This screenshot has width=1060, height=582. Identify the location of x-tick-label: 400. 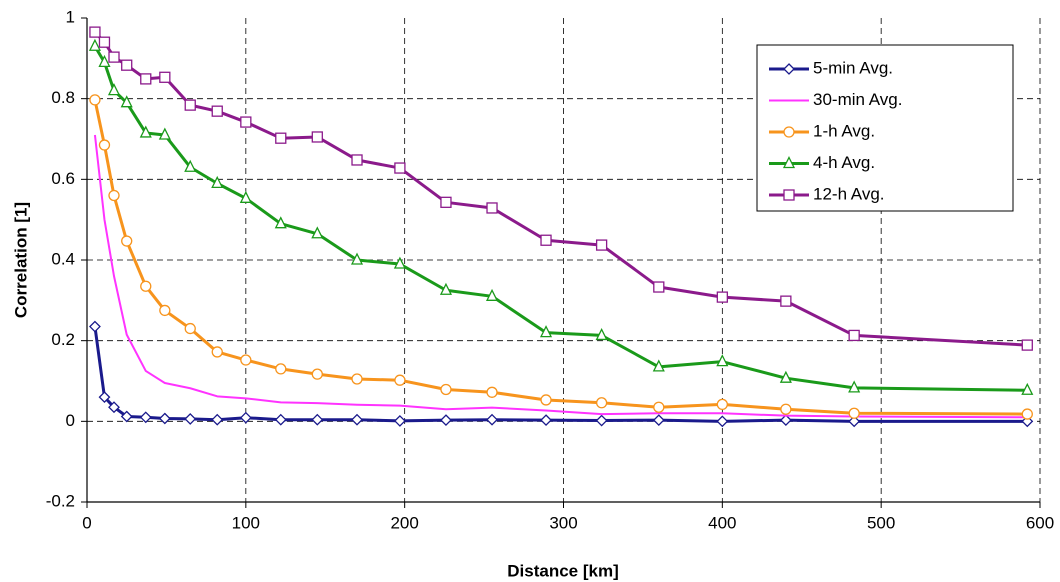
(722, 522).